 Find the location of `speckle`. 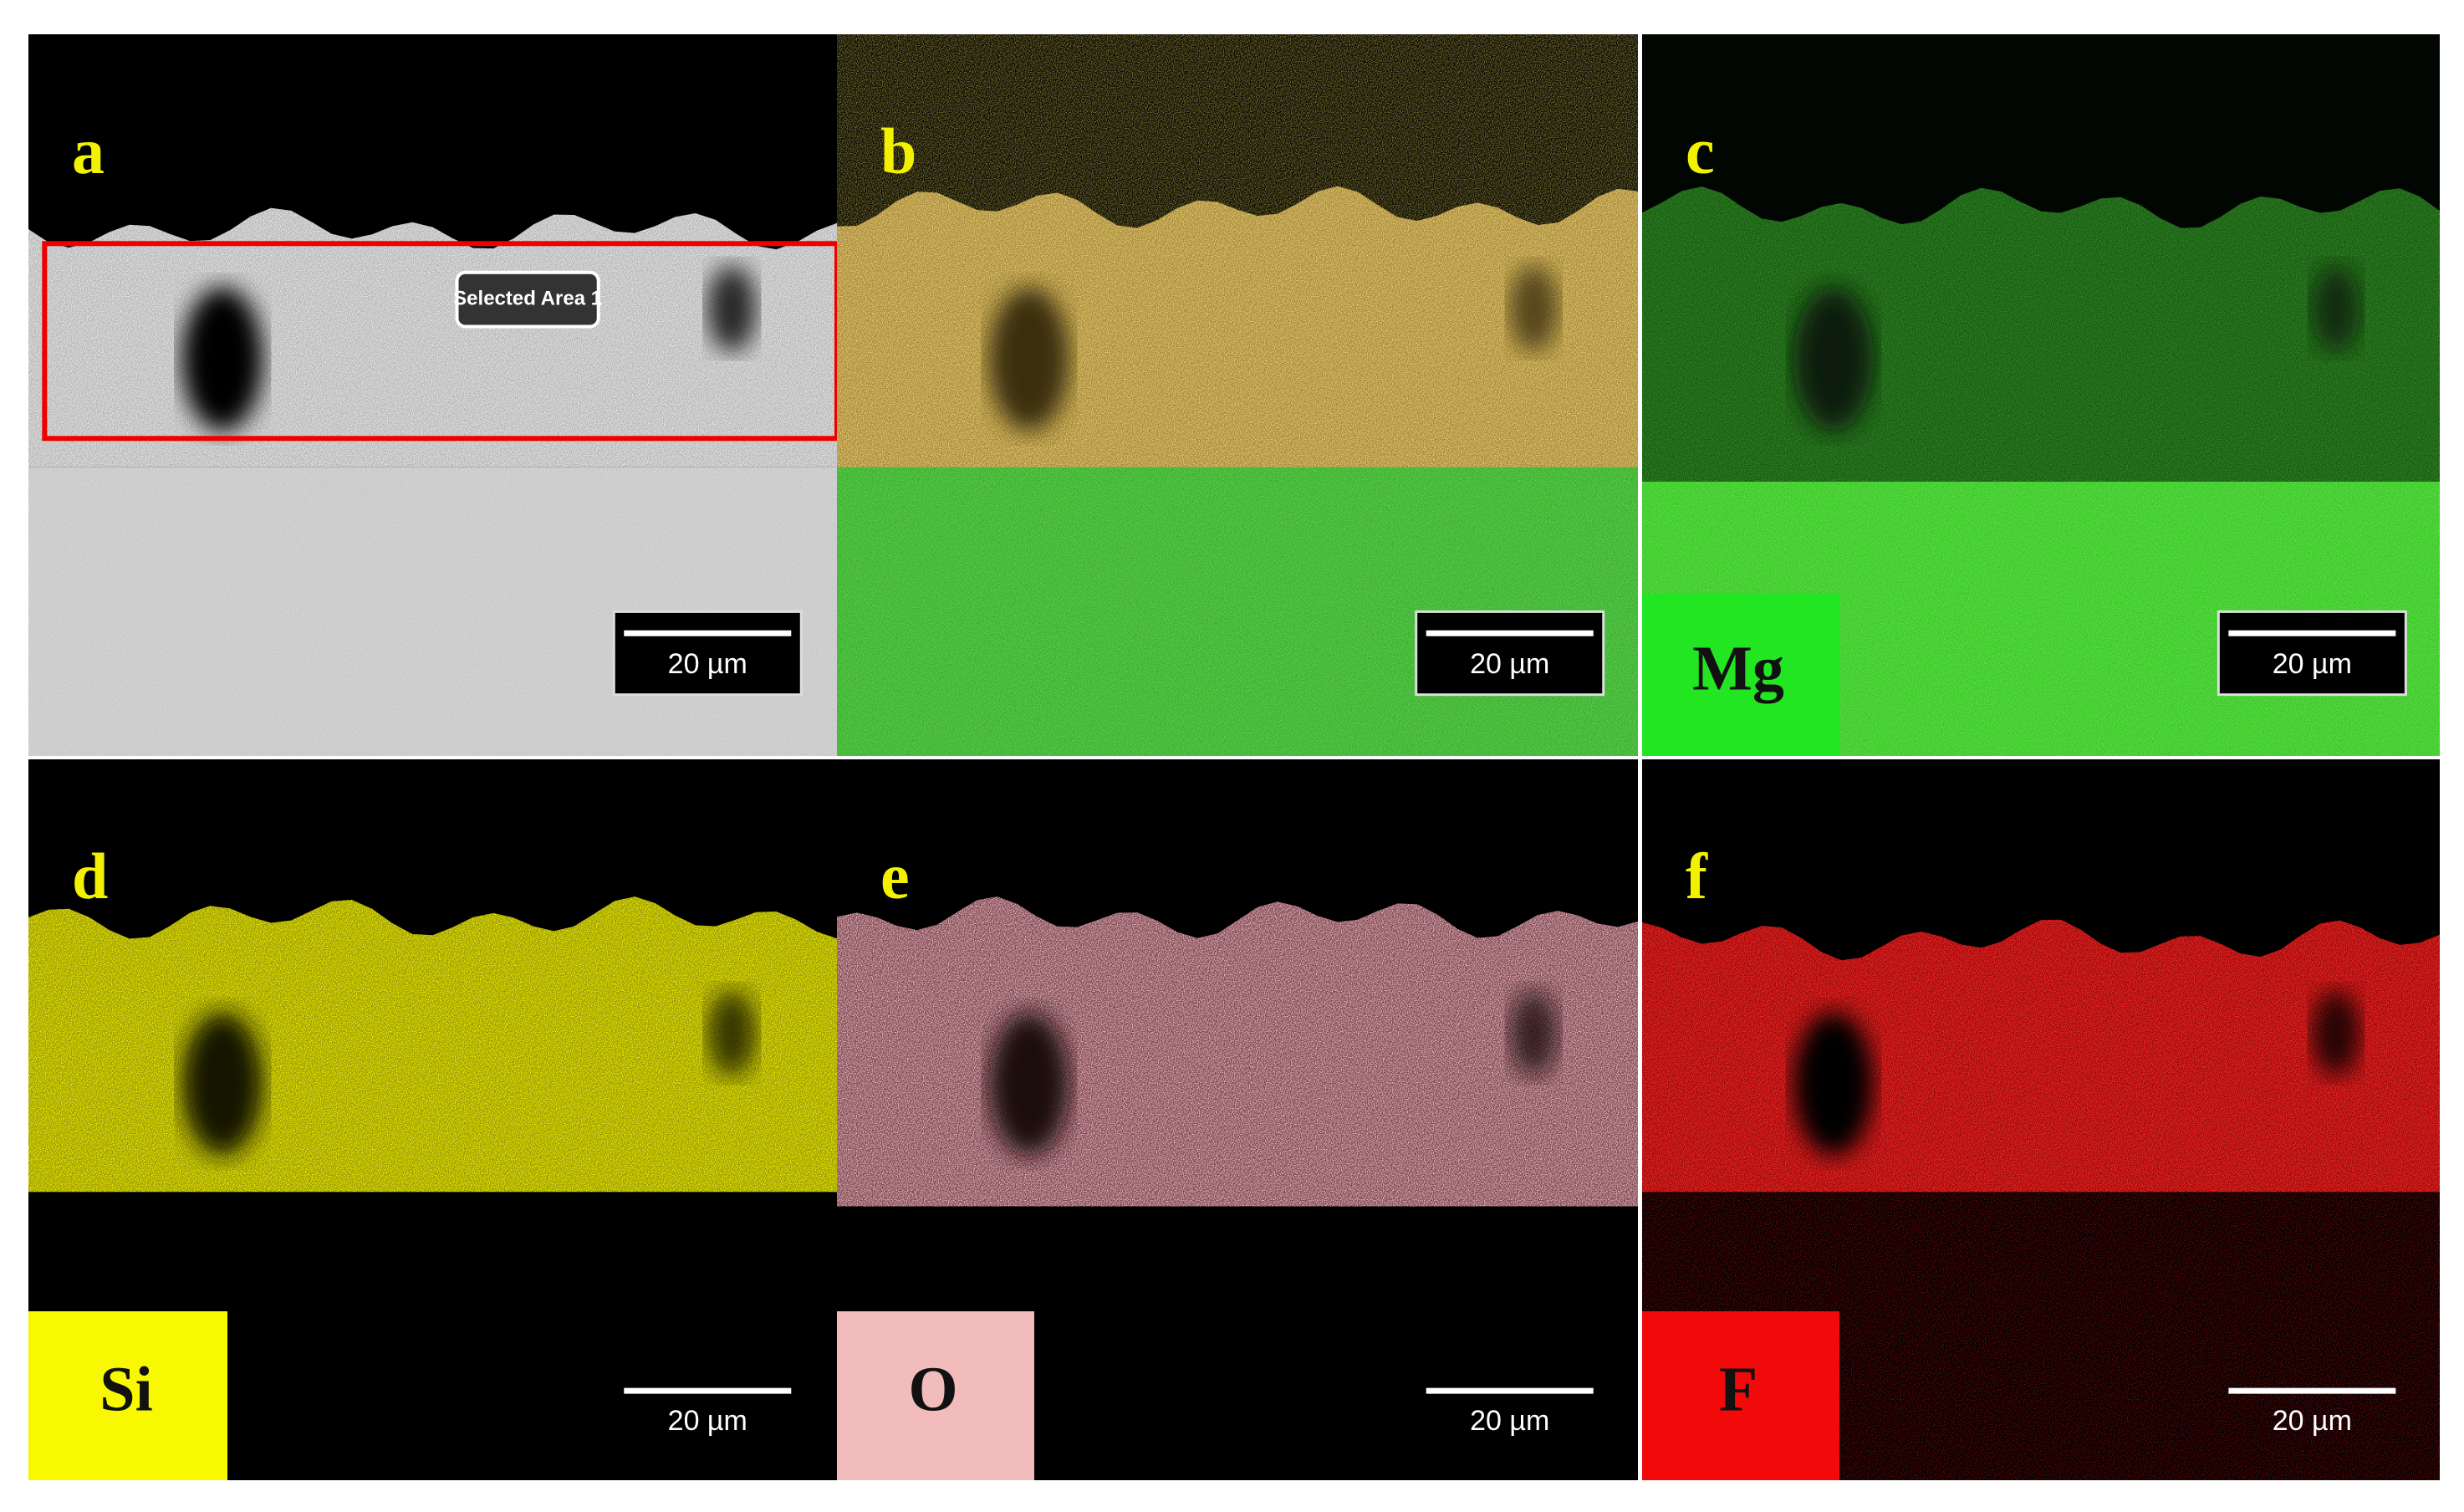

speckle is located at coordinates (1237, 600).